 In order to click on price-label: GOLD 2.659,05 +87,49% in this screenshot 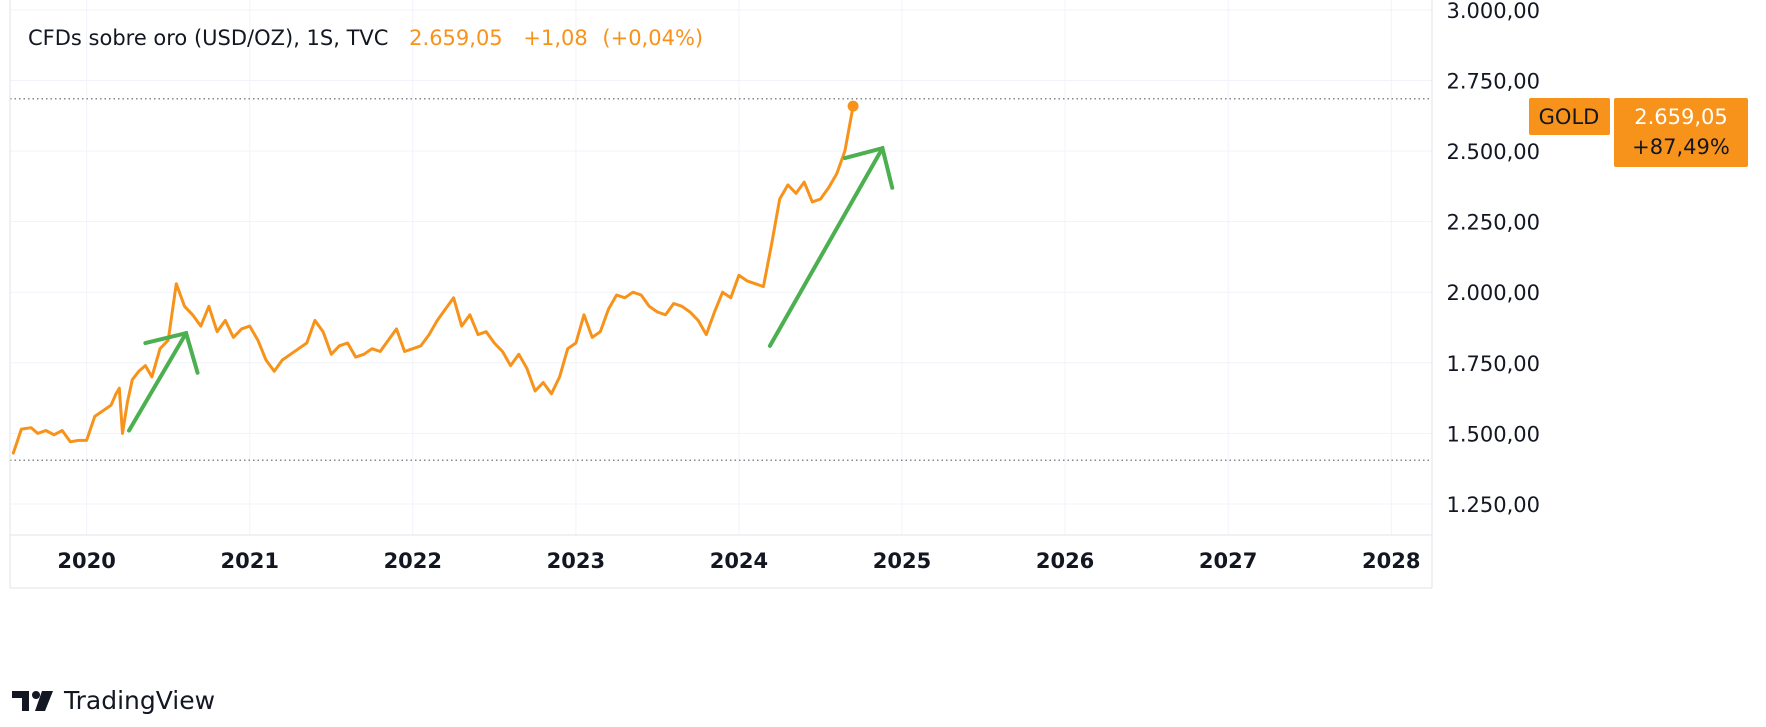, I will do `click(1638, 132)`.